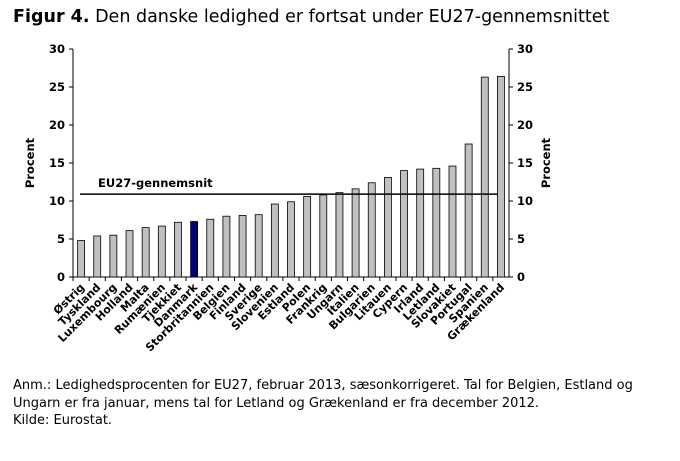  What do you see at coordinates (63, 420) in the screenshot?
I see `source-text: Kilde: Eurostat.` at bounding box center [63, 420].